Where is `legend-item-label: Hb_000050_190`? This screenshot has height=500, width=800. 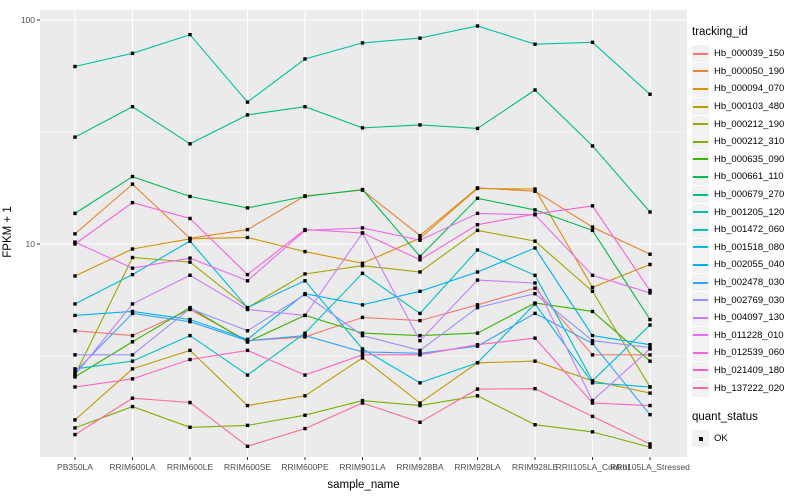
legend-item-label: Hb_000050_190 is located at coordinates (749, 71).